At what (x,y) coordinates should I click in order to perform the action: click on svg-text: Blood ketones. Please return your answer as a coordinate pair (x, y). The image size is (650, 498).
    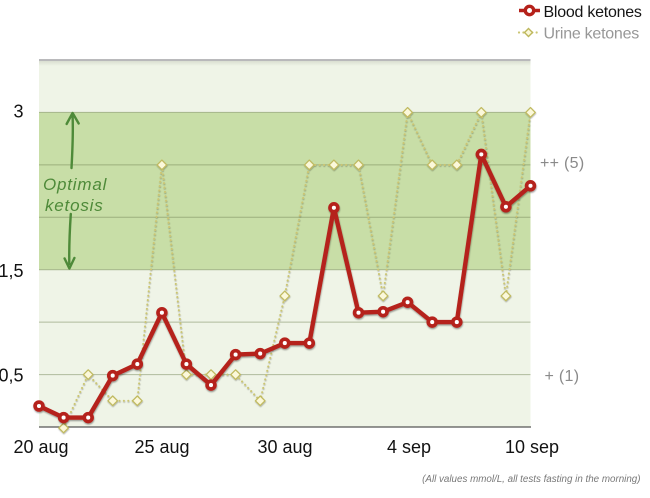
    Looking at the image, I should click on (593, 12).